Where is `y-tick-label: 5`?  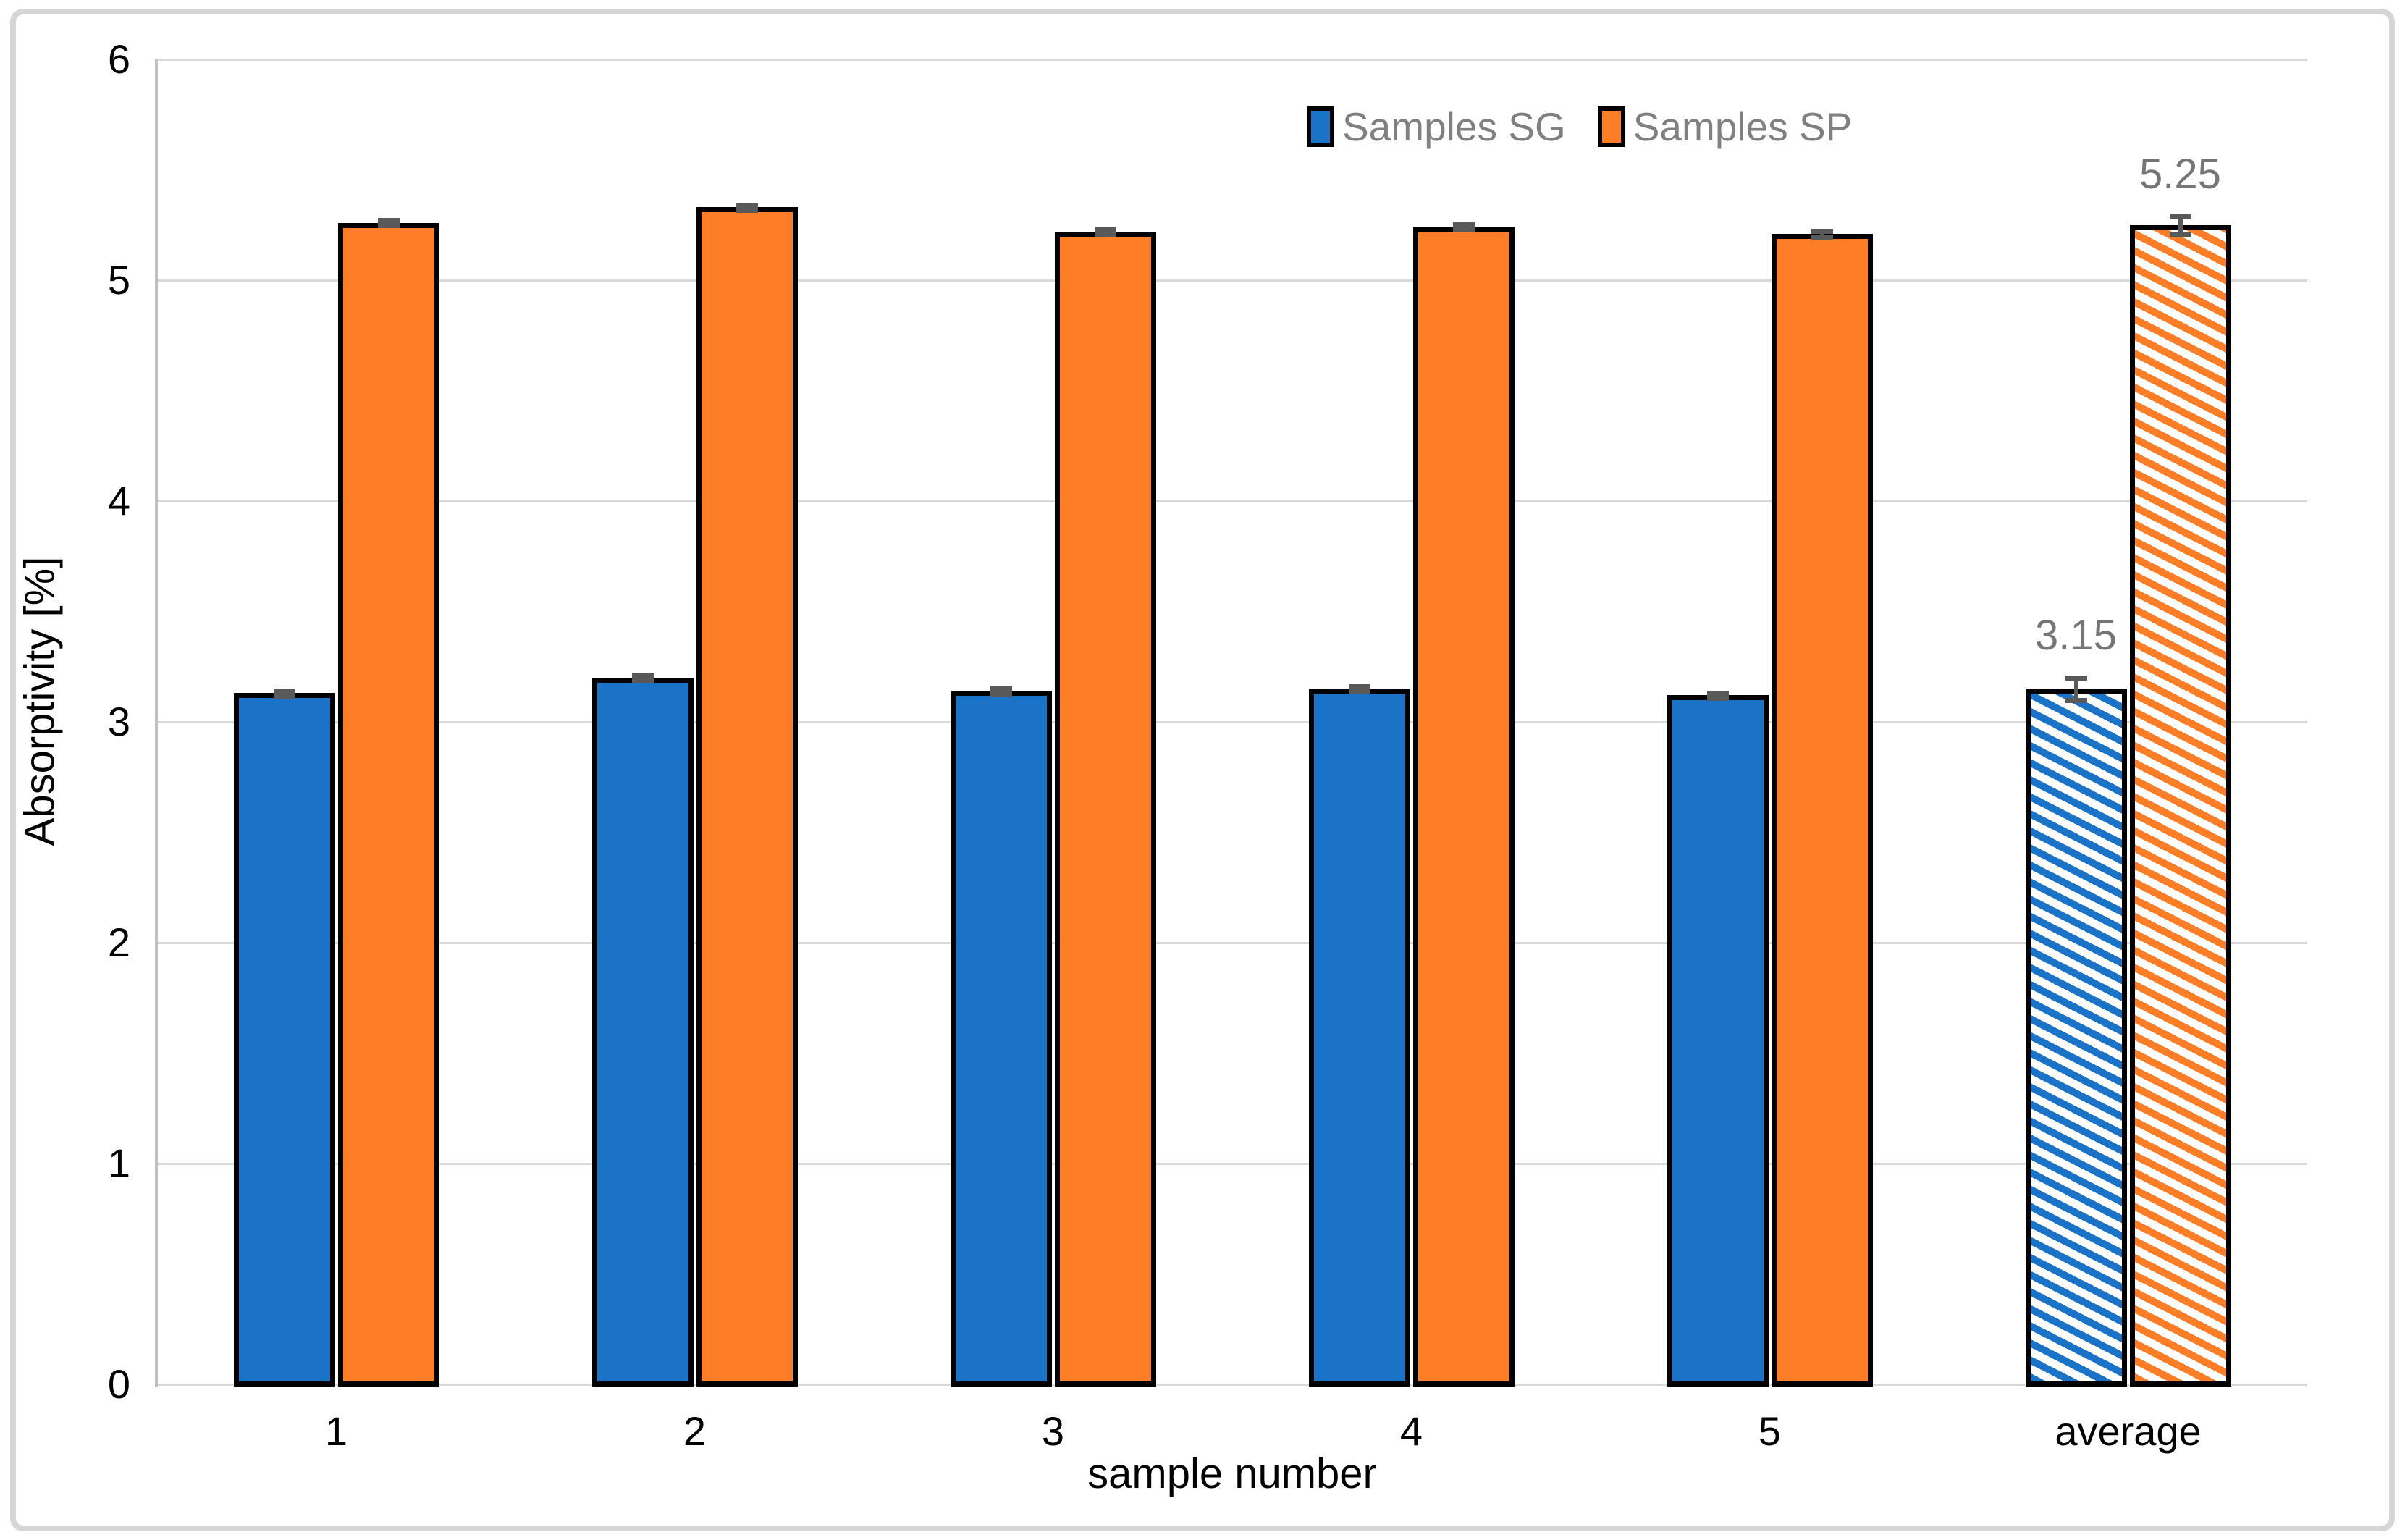 y-tick-label: 5 is located at coordinates (118, 280).